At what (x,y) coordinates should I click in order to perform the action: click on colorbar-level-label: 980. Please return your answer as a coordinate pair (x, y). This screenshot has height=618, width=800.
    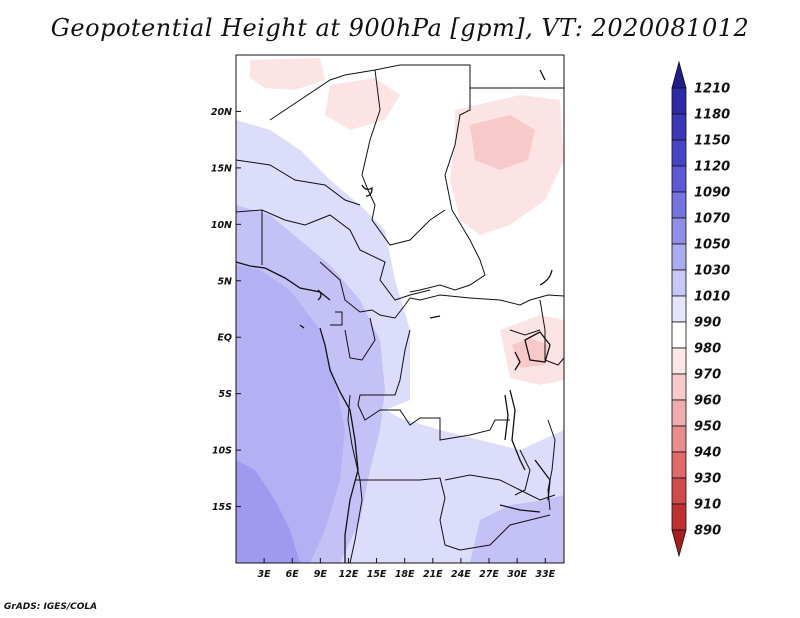
    Looking at the image, I should click on (707, 349).